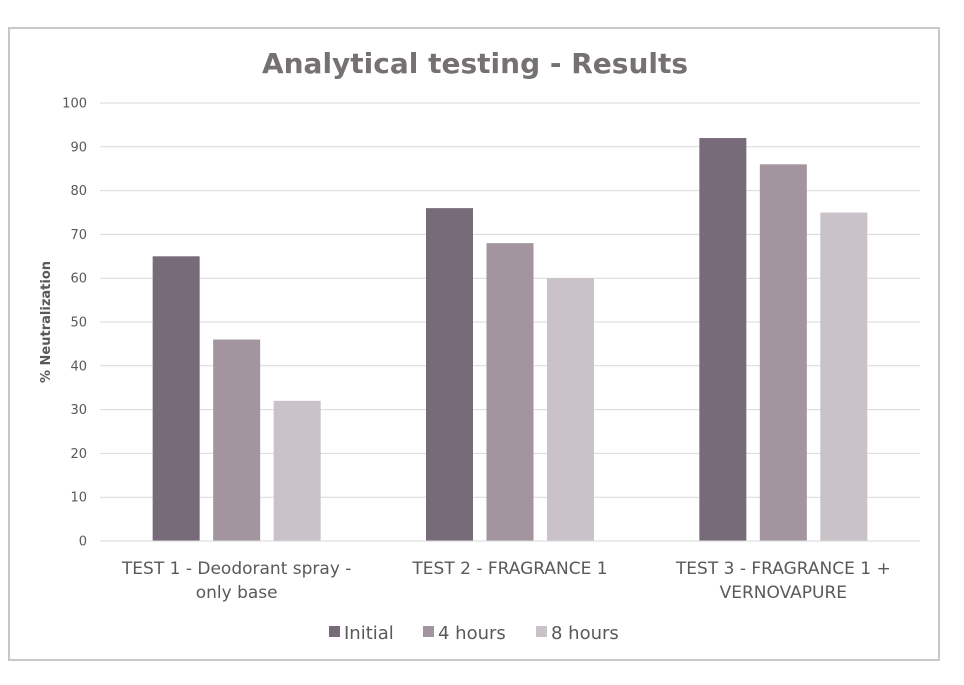 The width and height of the screenshot is (964, 685). What do you see at coordinates (46, 322) in the screenshot?
I see `y-axis-label: % Neutralization` at bounding box center [46, 322].